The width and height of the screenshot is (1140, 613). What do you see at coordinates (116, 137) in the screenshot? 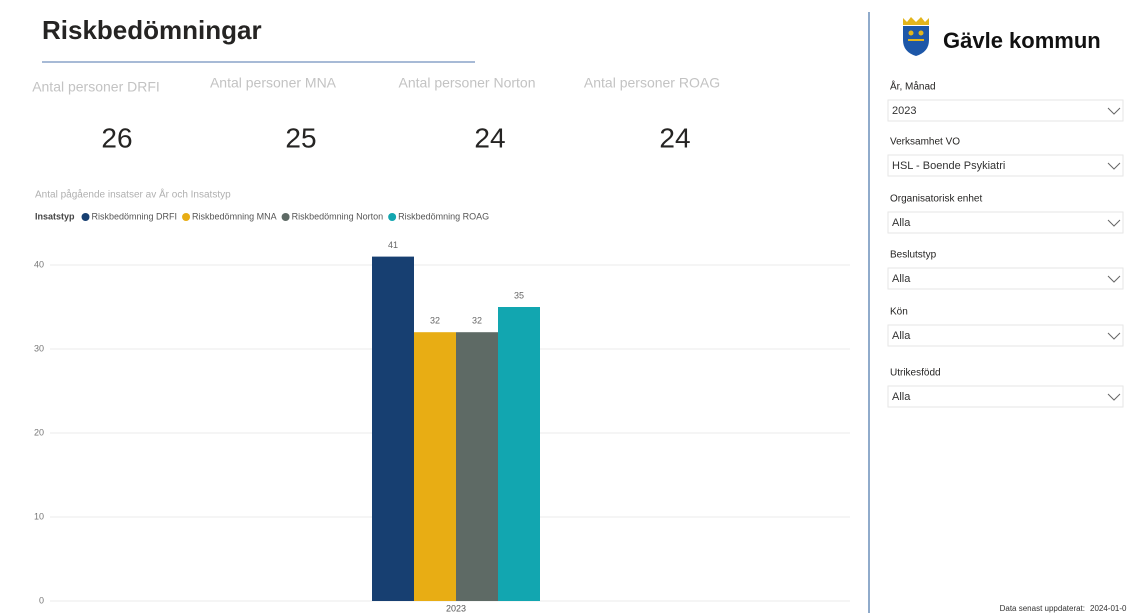
I see `kpi-value: 26` at bounding box center [116, 137].